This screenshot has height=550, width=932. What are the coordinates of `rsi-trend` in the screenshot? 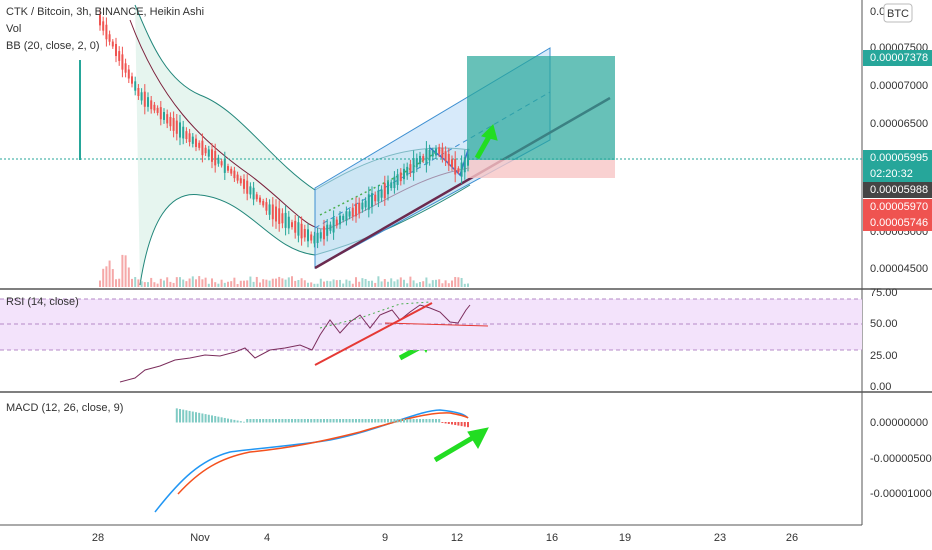 It's located at (373, 334).